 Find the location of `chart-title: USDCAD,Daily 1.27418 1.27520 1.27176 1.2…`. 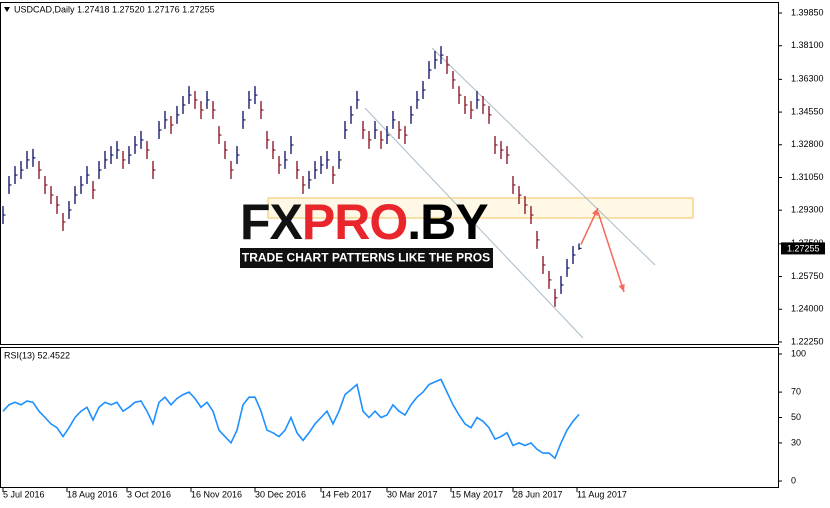

chart-title: USDCAD,Daily 1.27418 1.27520 1.27176 1.2… is located at coordinates (114, 9).